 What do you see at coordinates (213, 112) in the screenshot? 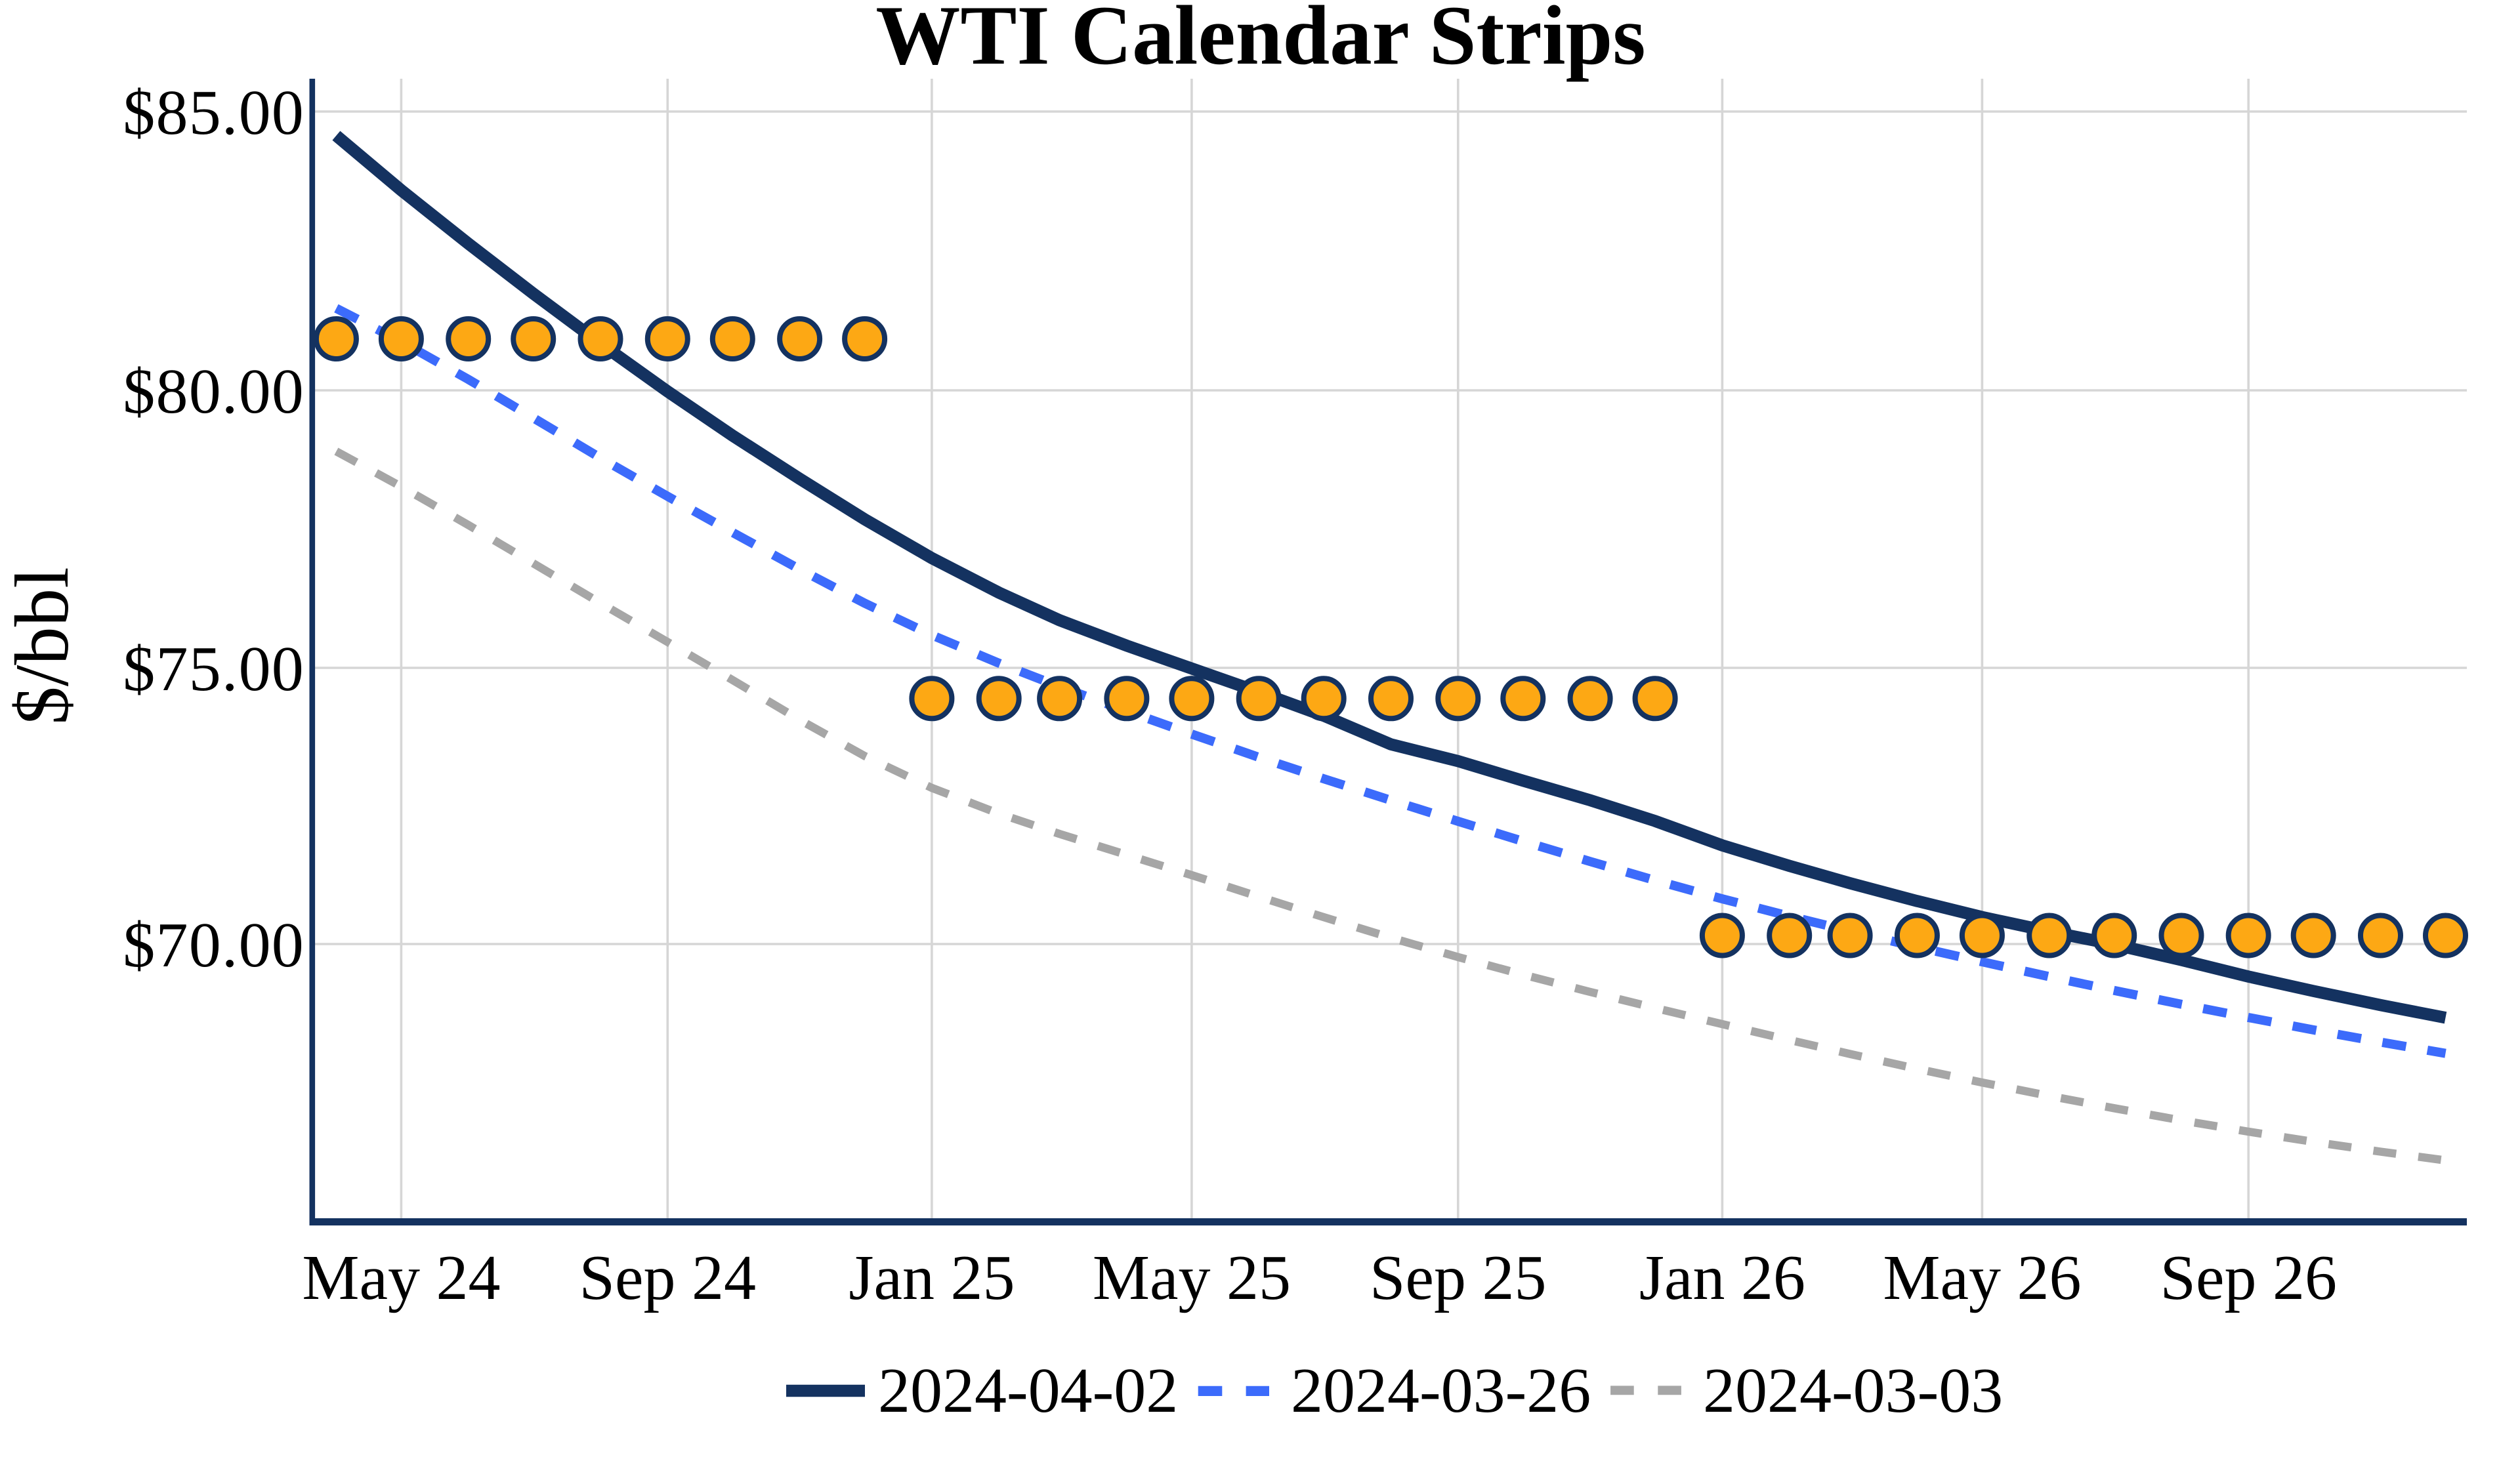
I see `svg-text: $85.00` at bounding box center [213, 112].